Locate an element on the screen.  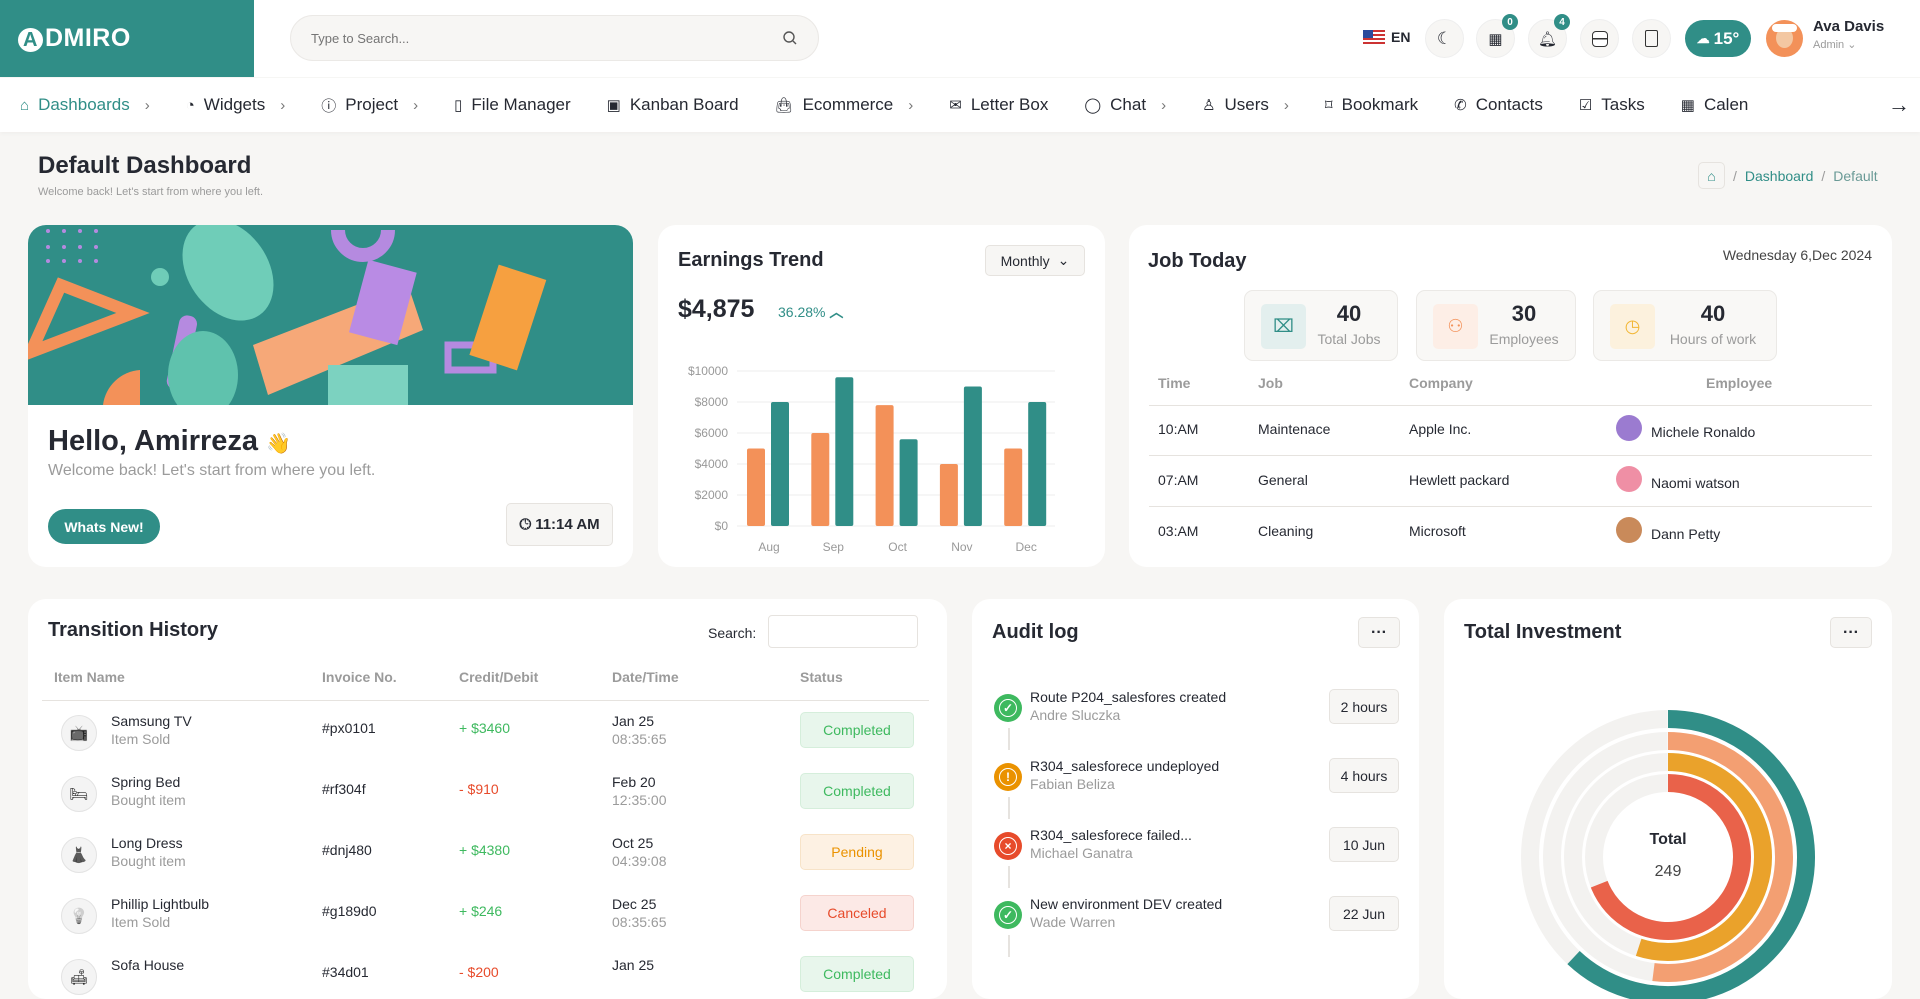
fullscreen-button is located at coordinates (1599, 38).